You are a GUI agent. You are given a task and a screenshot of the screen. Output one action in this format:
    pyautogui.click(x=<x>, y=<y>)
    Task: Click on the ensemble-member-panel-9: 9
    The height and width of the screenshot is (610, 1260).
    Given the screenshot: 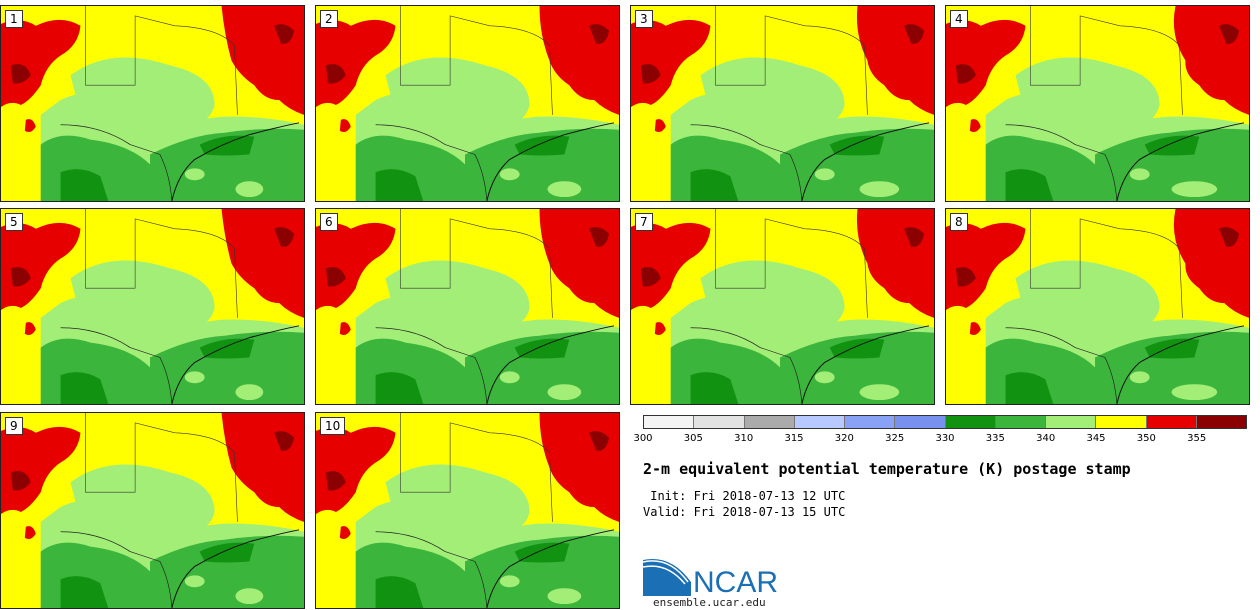 What is the action you would take?
    pyautogui.click(x=152, y=510)
    